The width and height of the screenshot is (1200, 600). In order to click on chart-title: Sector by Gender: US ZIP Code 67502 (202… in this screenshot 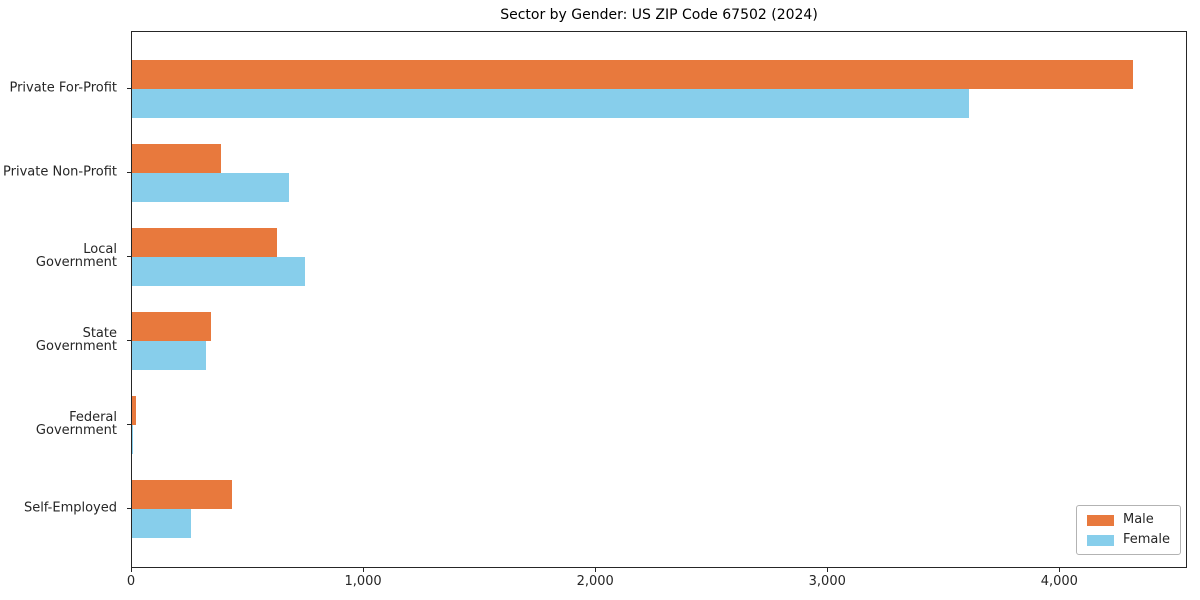, I will do `click(659, 15)`.